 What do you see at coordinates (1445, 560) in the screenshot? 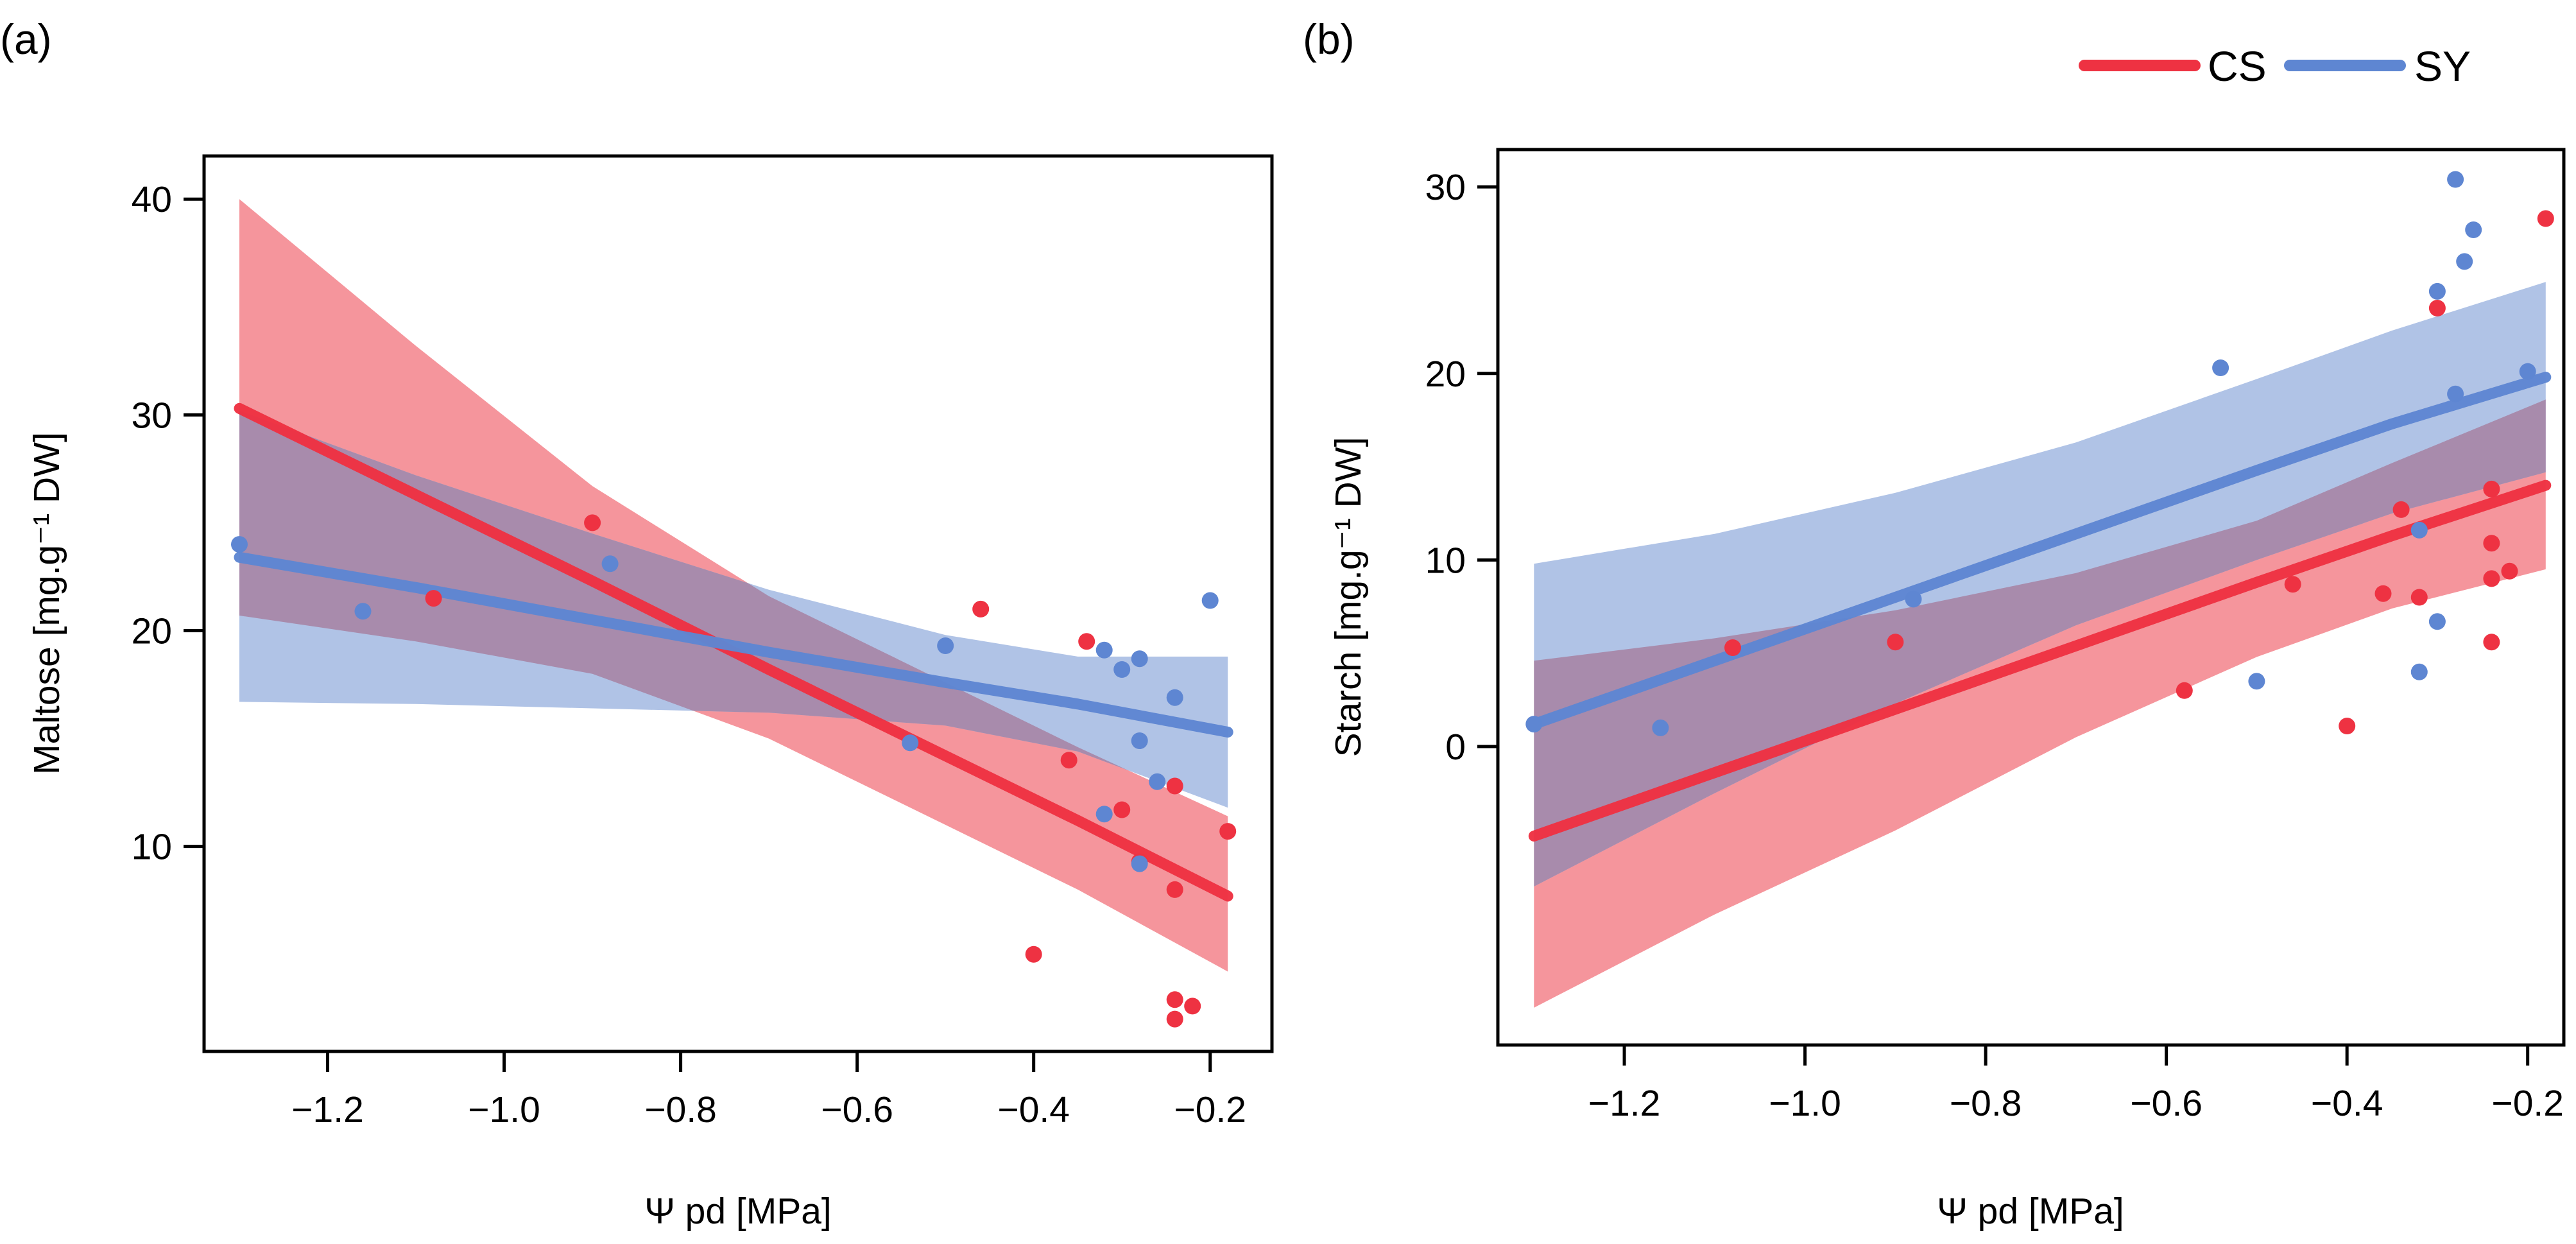
I see `panel-b-y-tick-label: 10` at bounding box center [1445, 560].